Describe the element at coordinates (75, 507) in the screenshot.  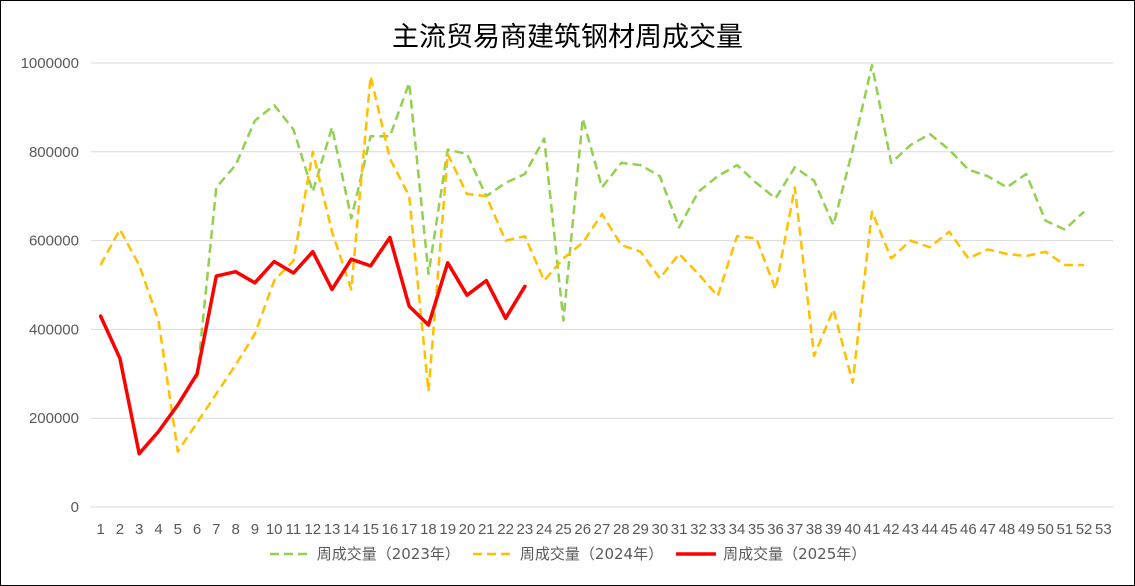
I see `y-tick-label: 0` at that location.